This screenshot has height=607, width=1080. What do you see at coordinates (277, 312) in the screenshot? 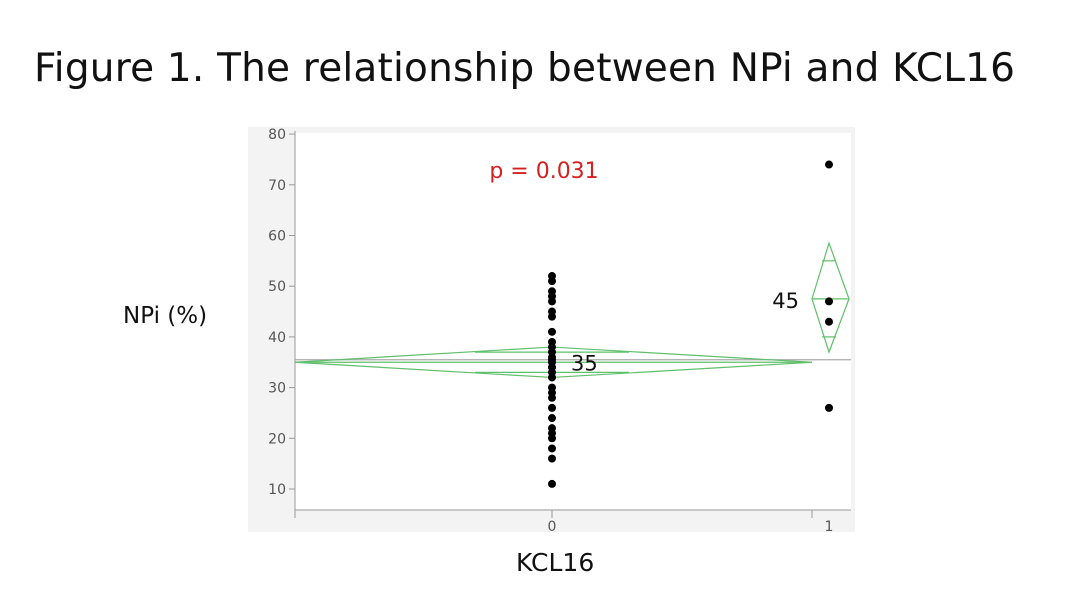
I see `y-tick-labels: 10 20 30 40 50 60 70 80` at bounding box center [277, 312].